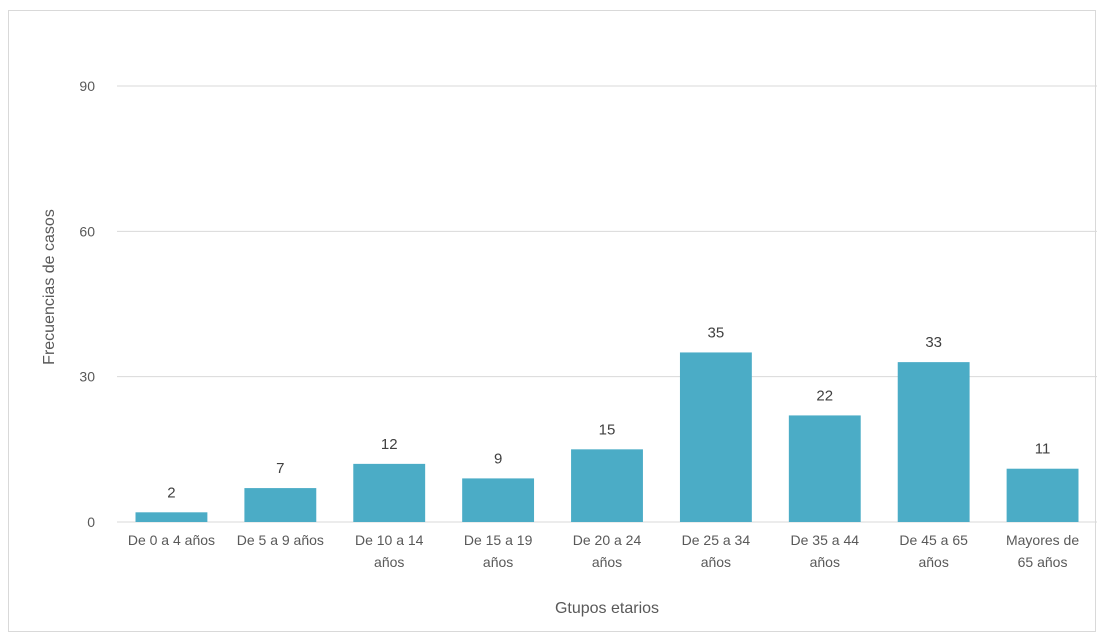 The width and height of the screenshot is (1105, 640). What do you see at coordinates (87, 304) in the screenshot?
I see `y-axis-ticks: 0 30 60 90` at bounding box center [87, 304].